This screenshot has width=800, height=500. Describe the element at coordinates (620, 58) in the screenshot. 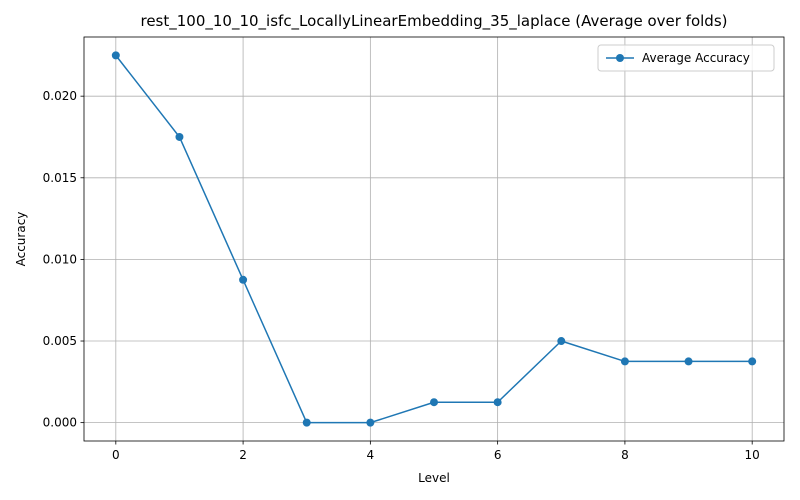

I see `legend-marker-swatch` at that location.